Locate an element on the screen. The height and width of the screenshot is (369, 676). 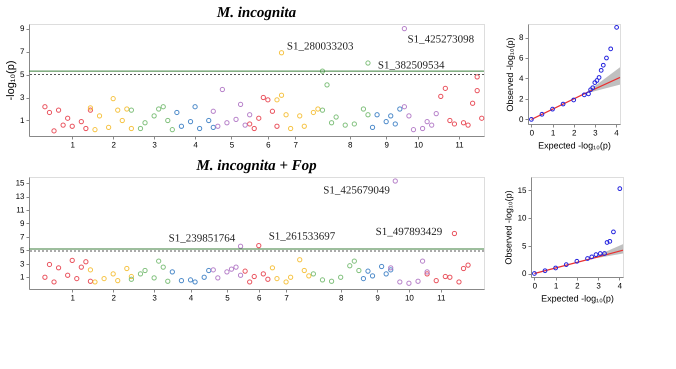
y-tick-label: 1 is located at coordinates (23, 277).